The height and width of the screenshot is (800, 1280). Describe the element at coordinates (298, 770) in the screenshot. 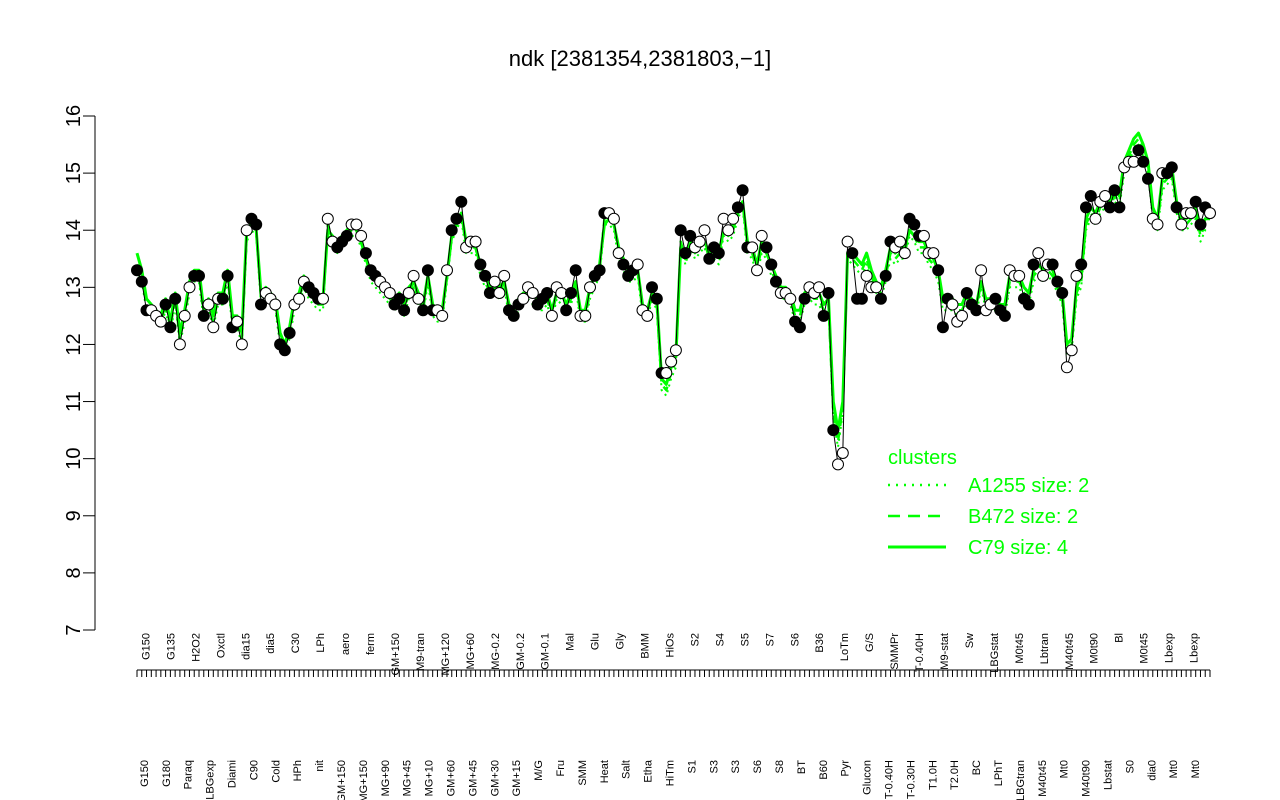

I see `x-tick-label-bottom: HPh` at that location.